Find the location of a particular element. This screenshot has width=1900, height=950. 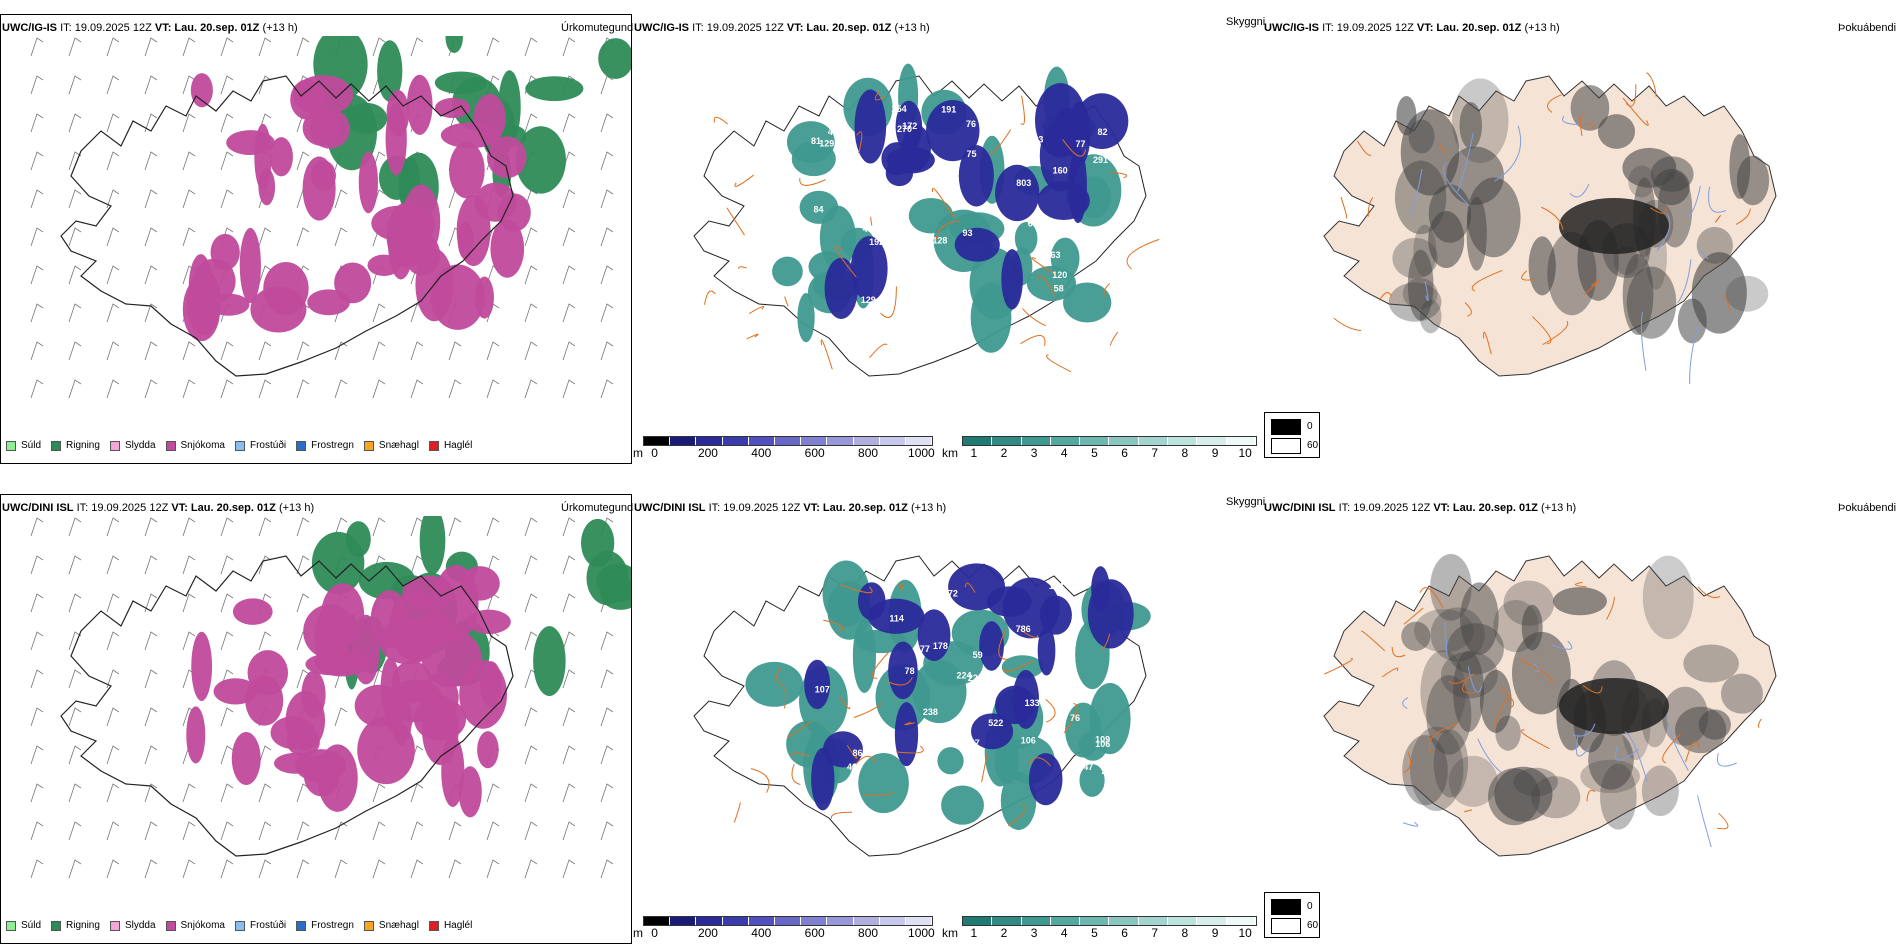

colorbar-tick-label: 600 is located at coordinates (814, 453).